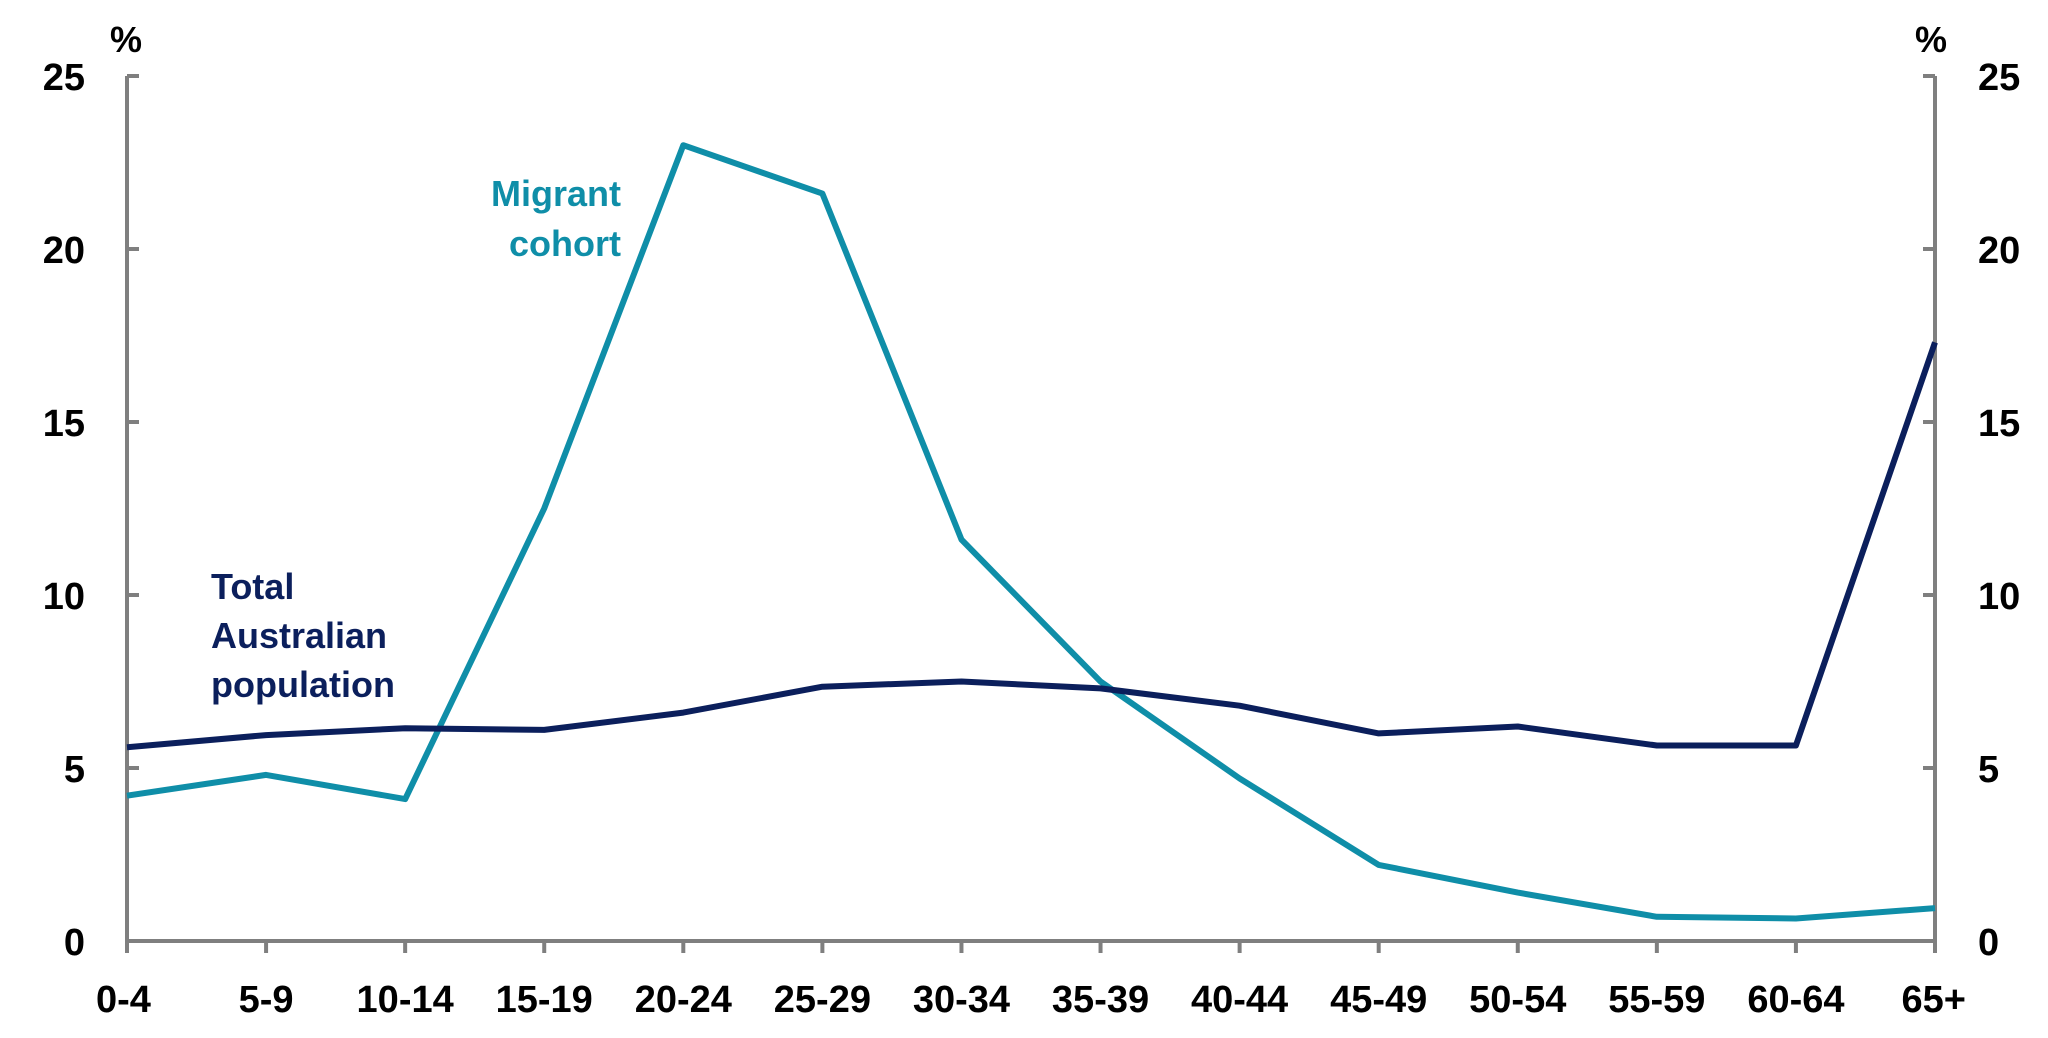  Describe the element at coordinates (252, 586) in the screenshot. I see `series-label-line: Total` at that location.